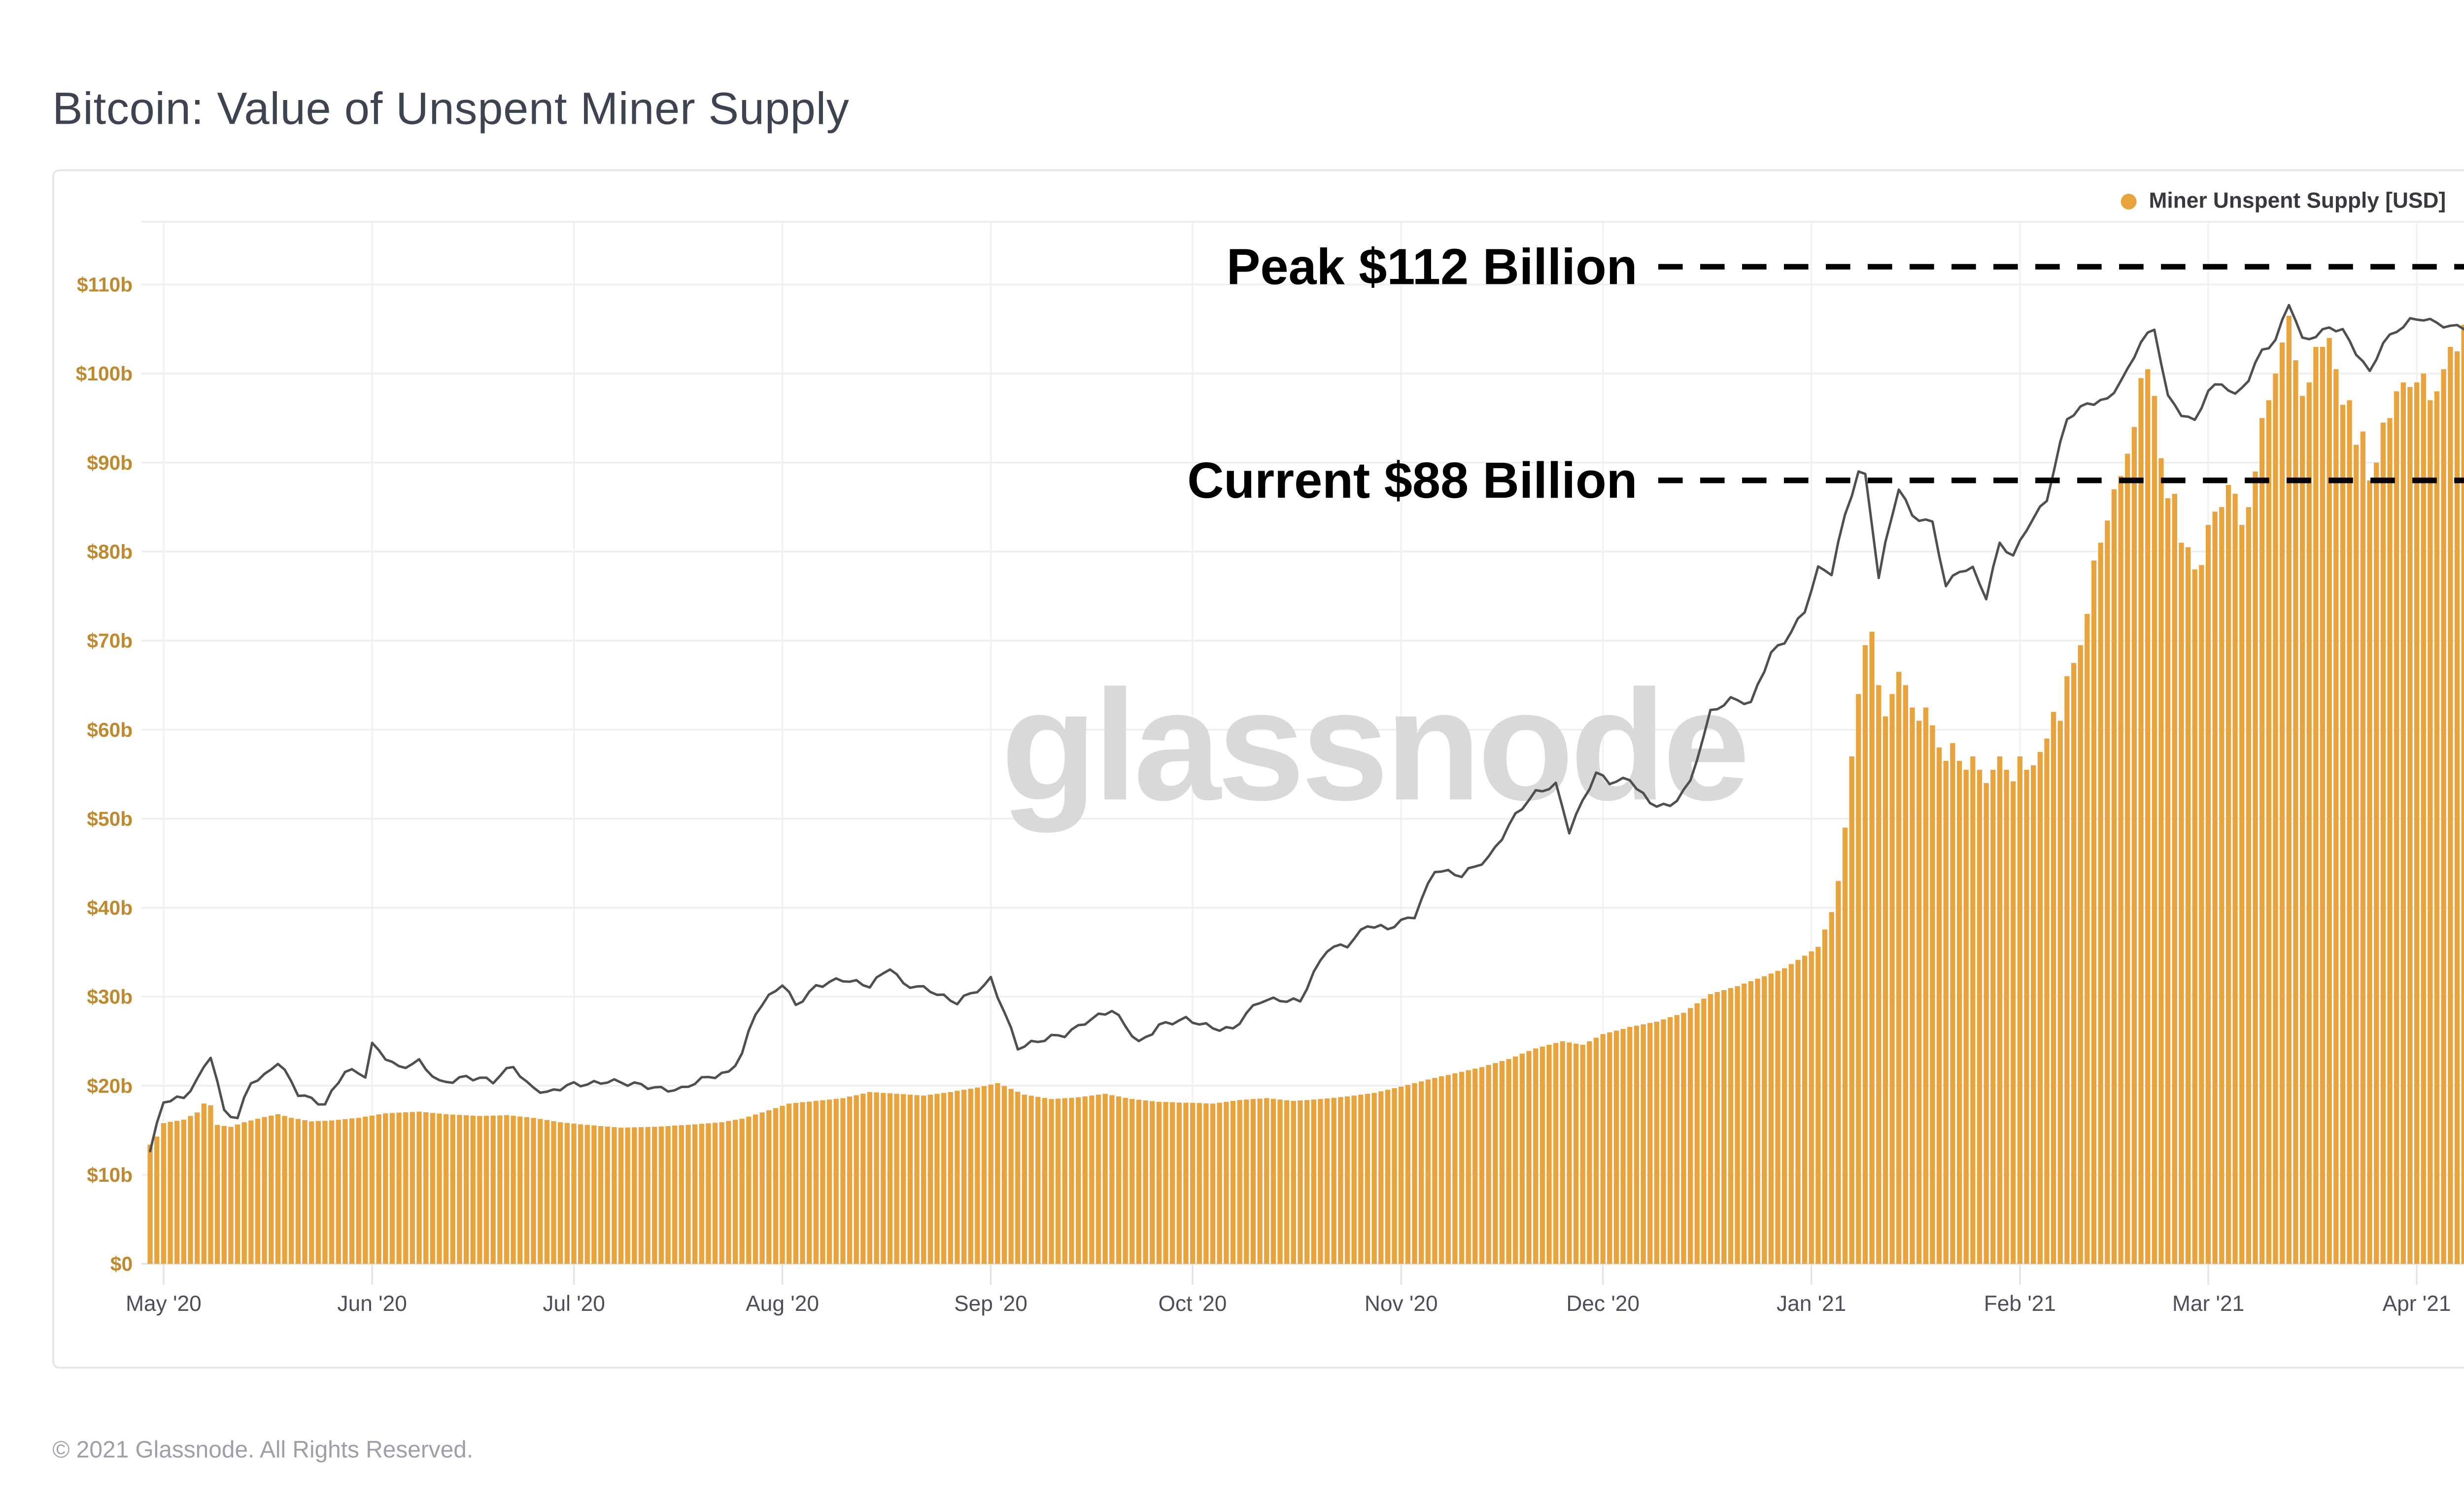  Describe the element at coordinates (1603, 1304) in the screenshot. I see `svg-text: Dec '20` at that location.